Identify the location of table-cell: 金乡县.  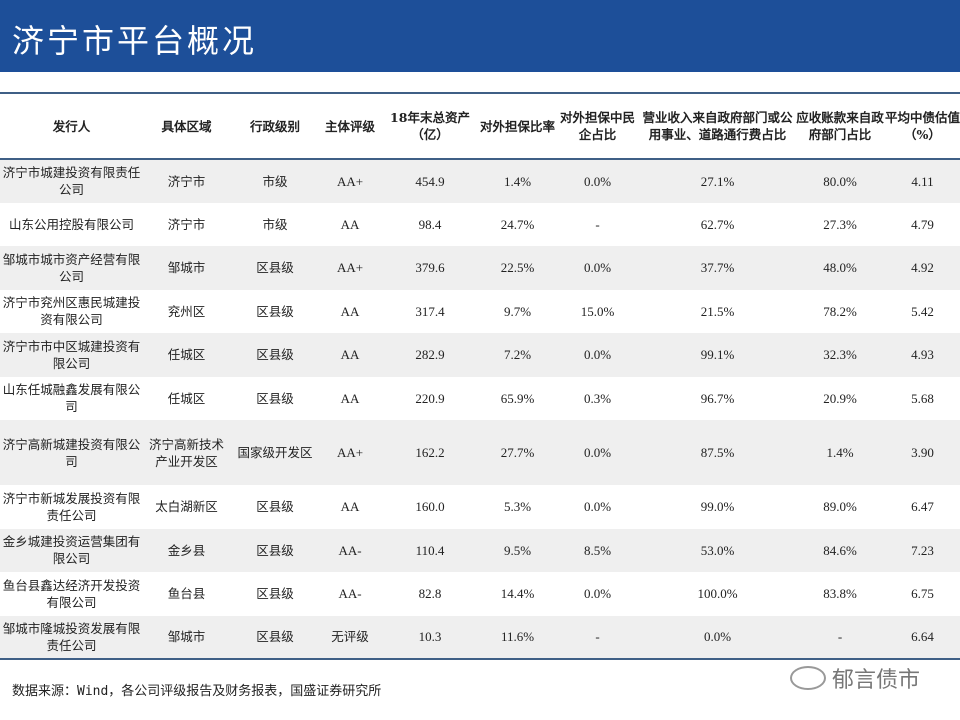
(186, 550).